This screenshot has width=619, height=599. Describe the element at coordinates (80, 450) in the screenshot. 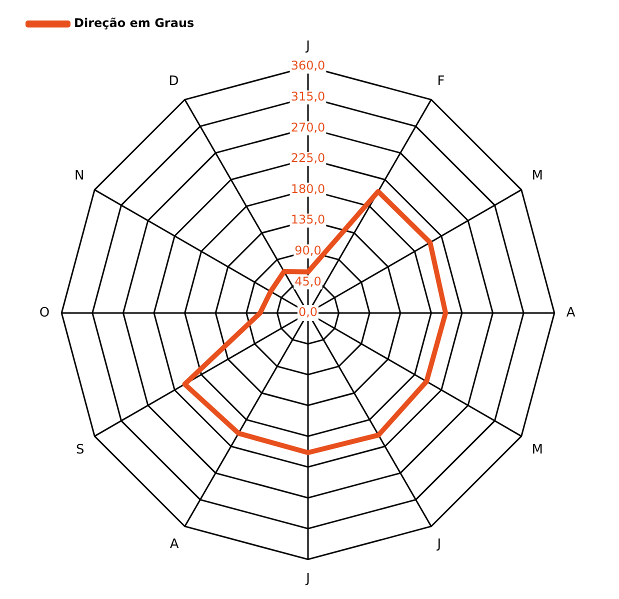

I see `spoke-label: S` at that location.